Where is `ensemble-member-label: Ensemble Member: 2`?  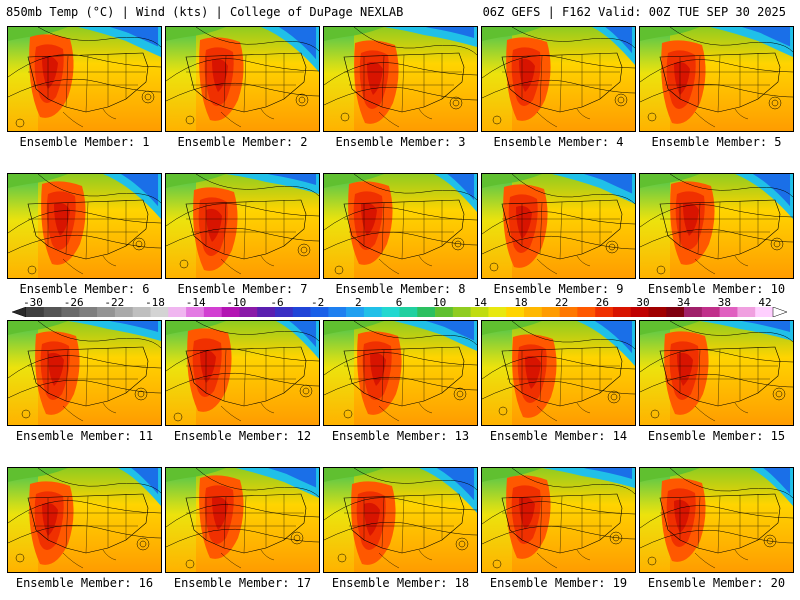
ensemble-member-label: Ensemble Member: 2 is located at coordinates (242, 142).